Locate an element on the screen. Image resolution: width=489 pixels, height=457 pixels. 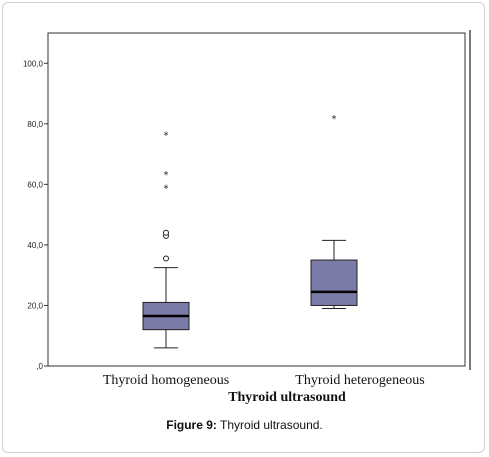
y-tick-label-1: 20,0 is located at coordinates (35, 305).